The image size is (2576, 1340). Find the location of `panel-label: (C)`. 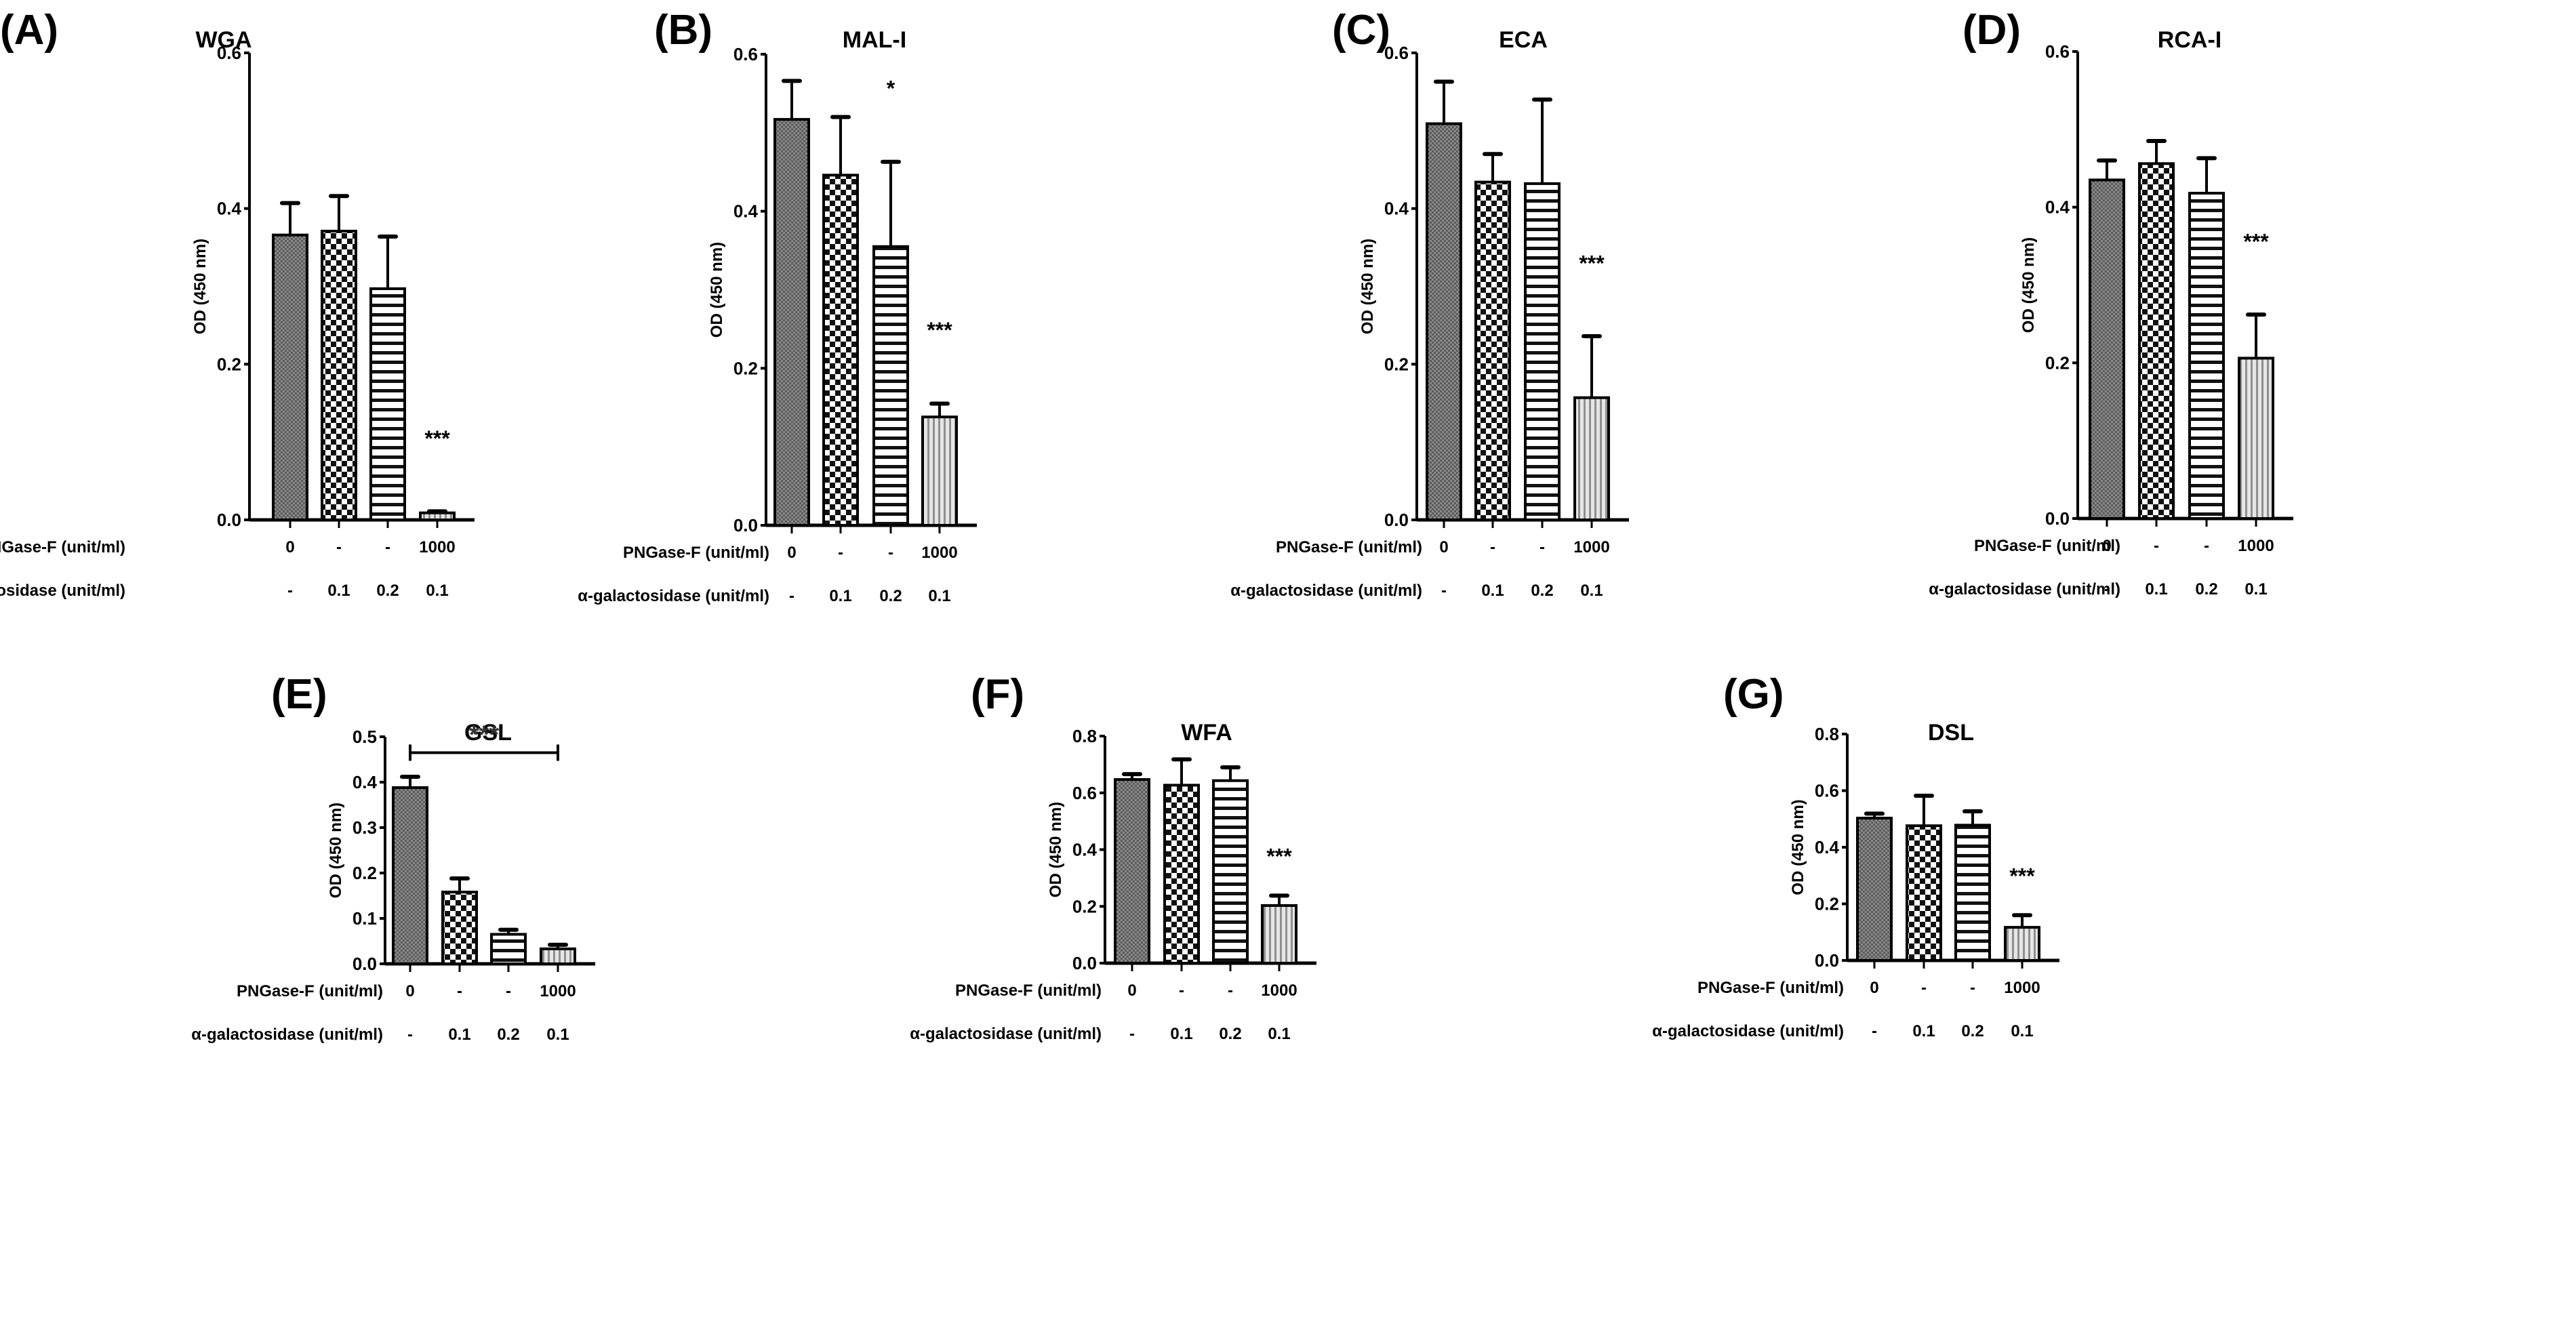

panel-label: (C) is located at coordinates (1361, 30).